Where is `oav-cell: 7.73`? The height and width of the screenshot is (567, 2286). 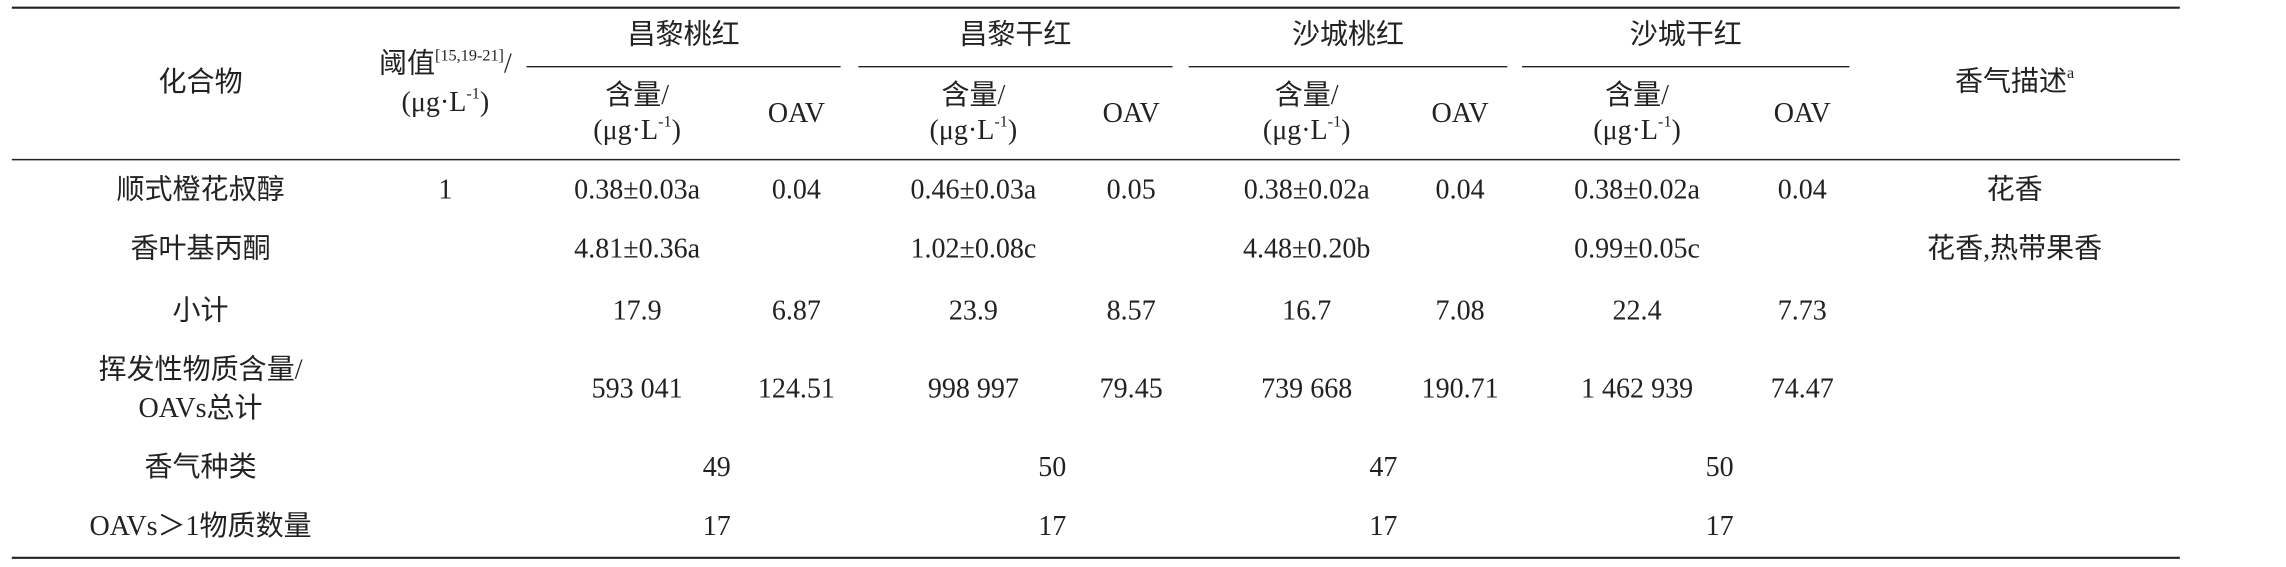 oav-cell: 7.73 is located at coordinates (1802, 310).